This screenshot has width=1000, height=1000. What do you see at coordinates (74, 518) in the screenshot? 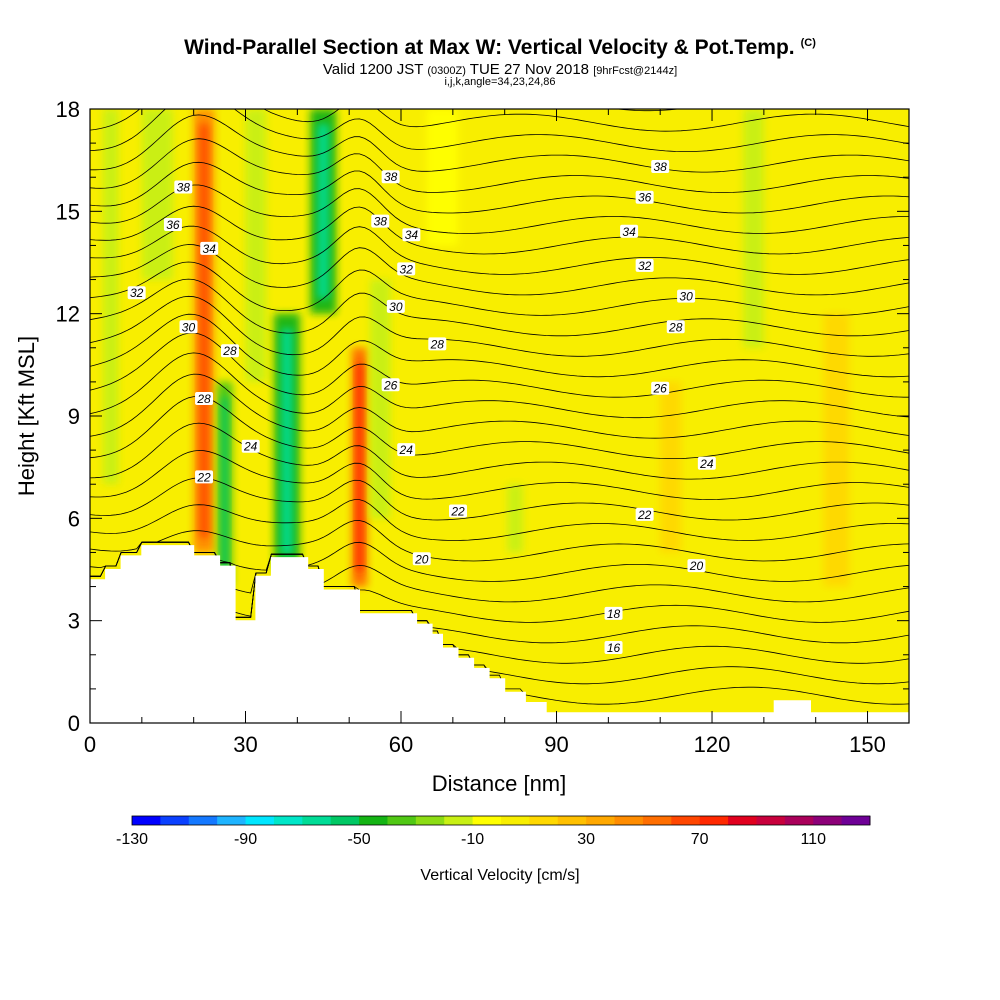
I see `y-tick-label: 6` at bounding box center [74, 518].